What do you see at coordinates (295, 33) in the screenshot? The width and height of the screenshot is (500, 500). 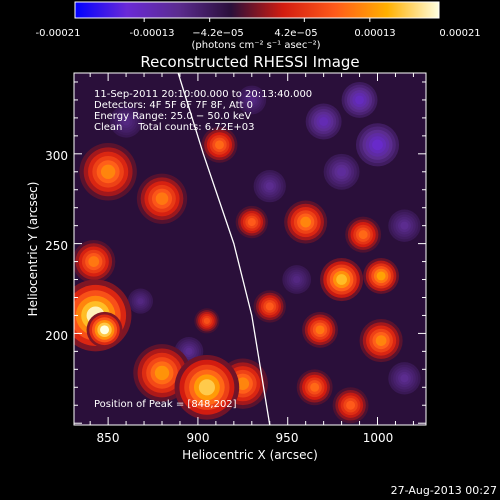 I see `colorbar-tick-label: 4.2e−05` at bounding box center [295, 33].